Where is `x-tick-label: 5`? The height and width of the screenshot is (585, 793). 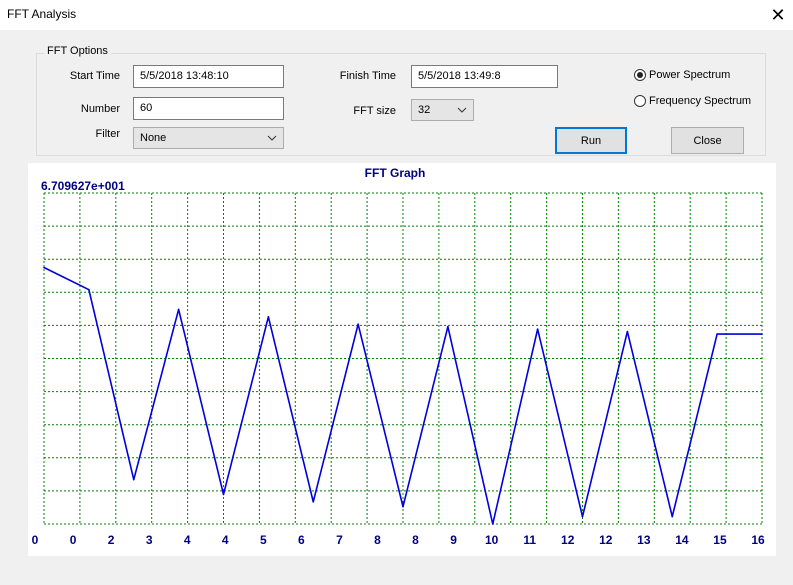 x-tick-label: 5 is located at coordinates (263, 540).